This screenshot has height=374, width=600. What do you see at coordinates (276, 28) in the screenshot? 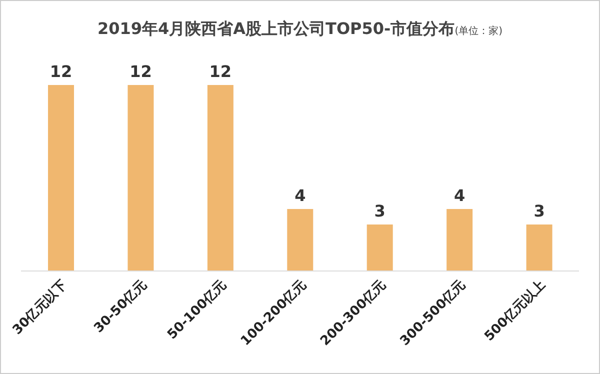
I see `chart-title: 2019年4月陕西省A股上市公司TOP50-市值分布` at bounding box center [276, 28].